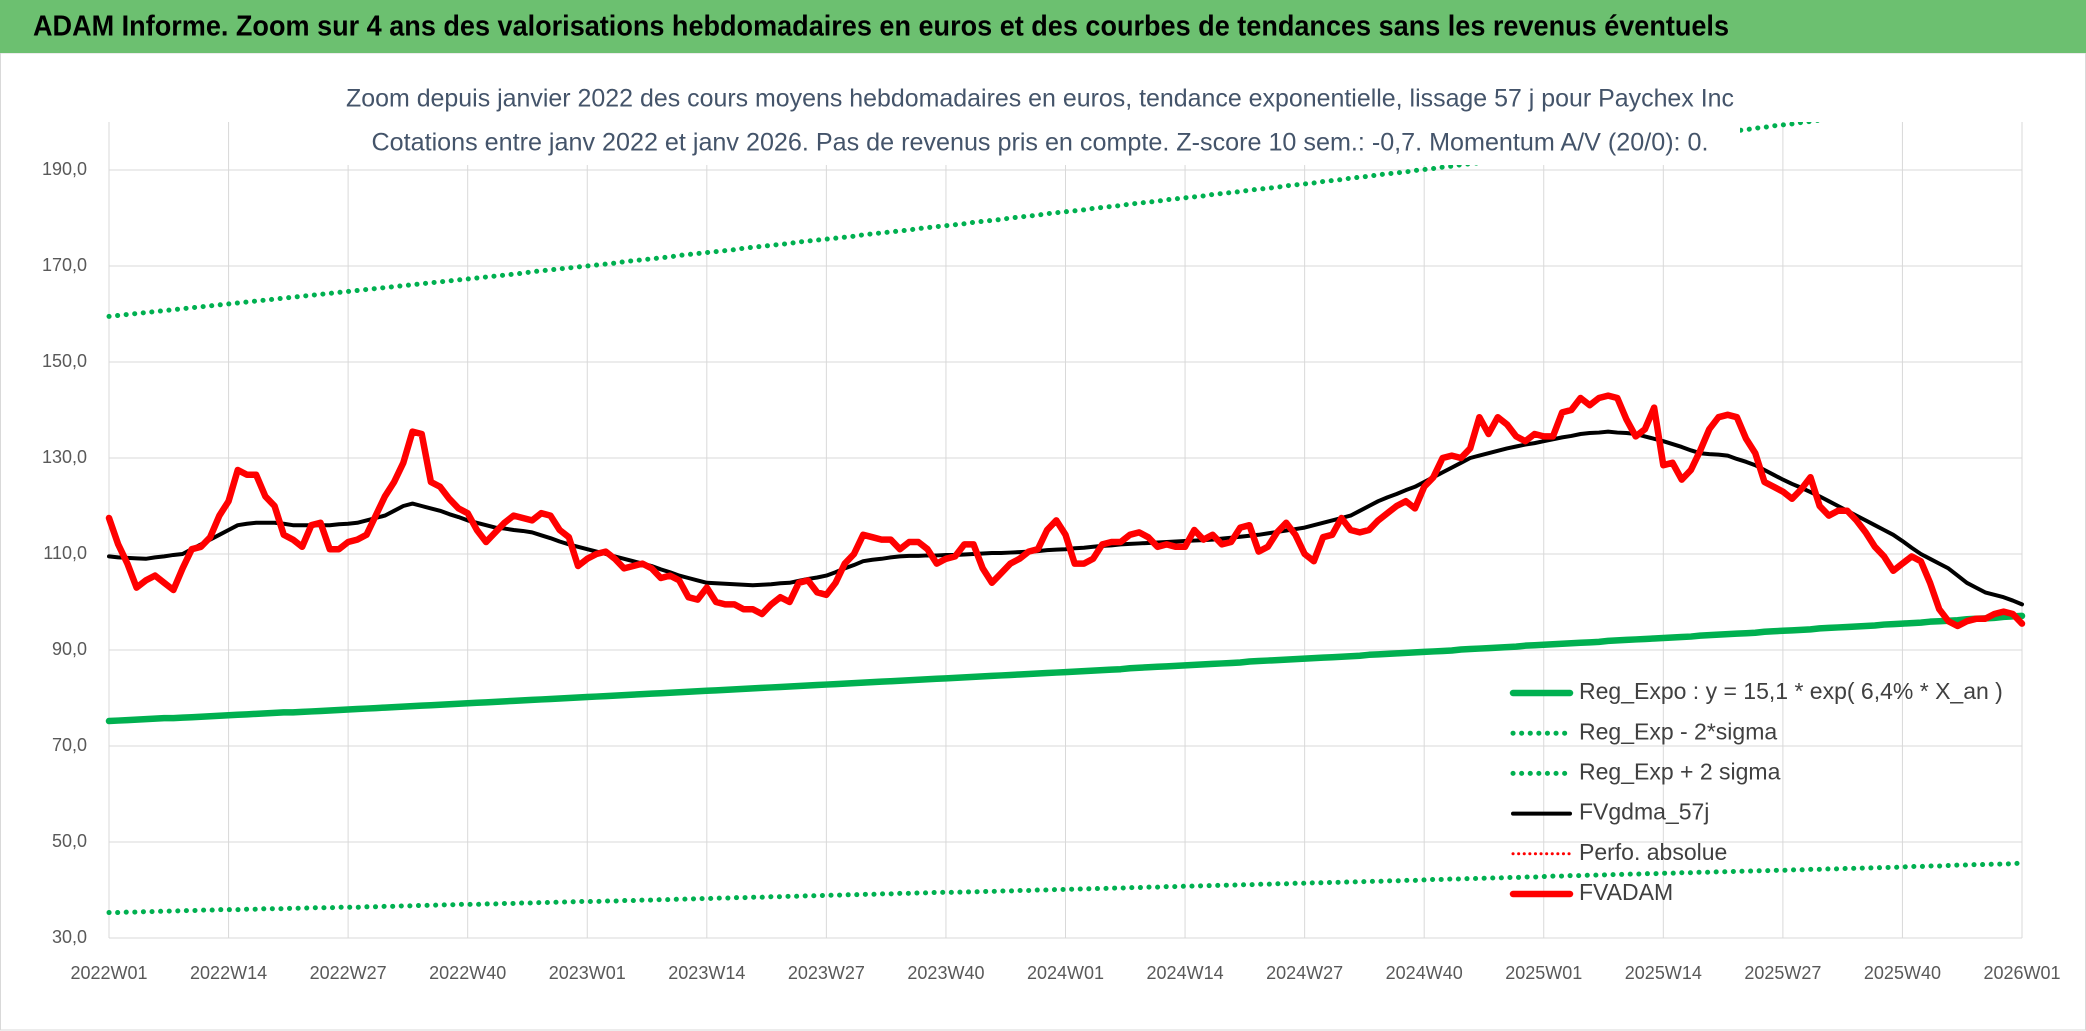 This screenshot has height=1031, width=2086. Describe the element at coordinates (467, 973) in the screenshot. I see `x-tick-label: 2022W40` at that location.